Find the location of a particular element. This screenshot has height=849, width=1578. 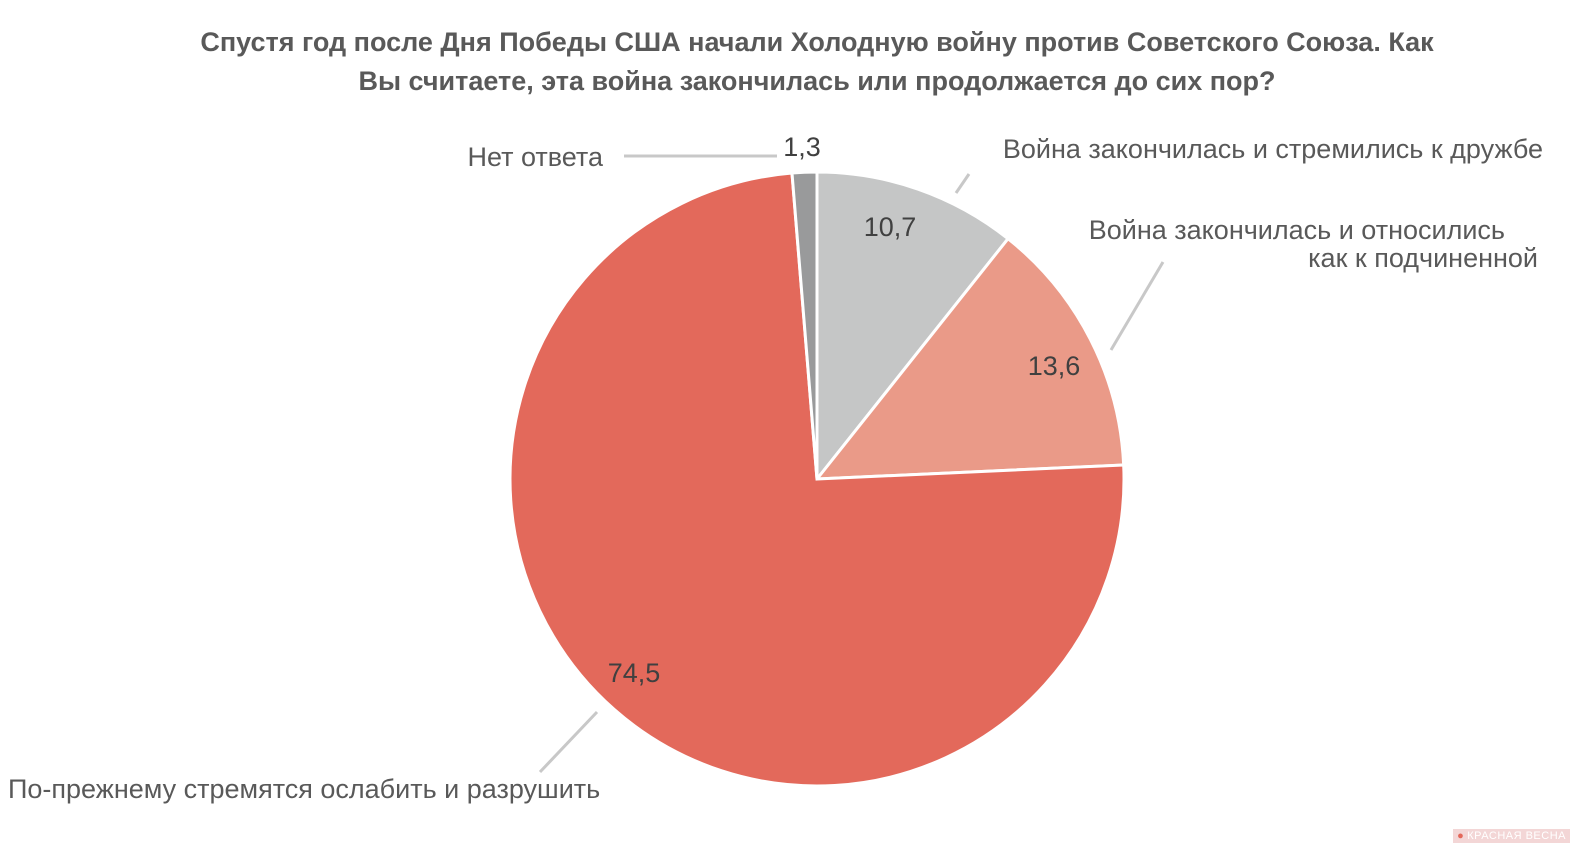

value-label-1: 10,7 is located at coordinates (890, 227).